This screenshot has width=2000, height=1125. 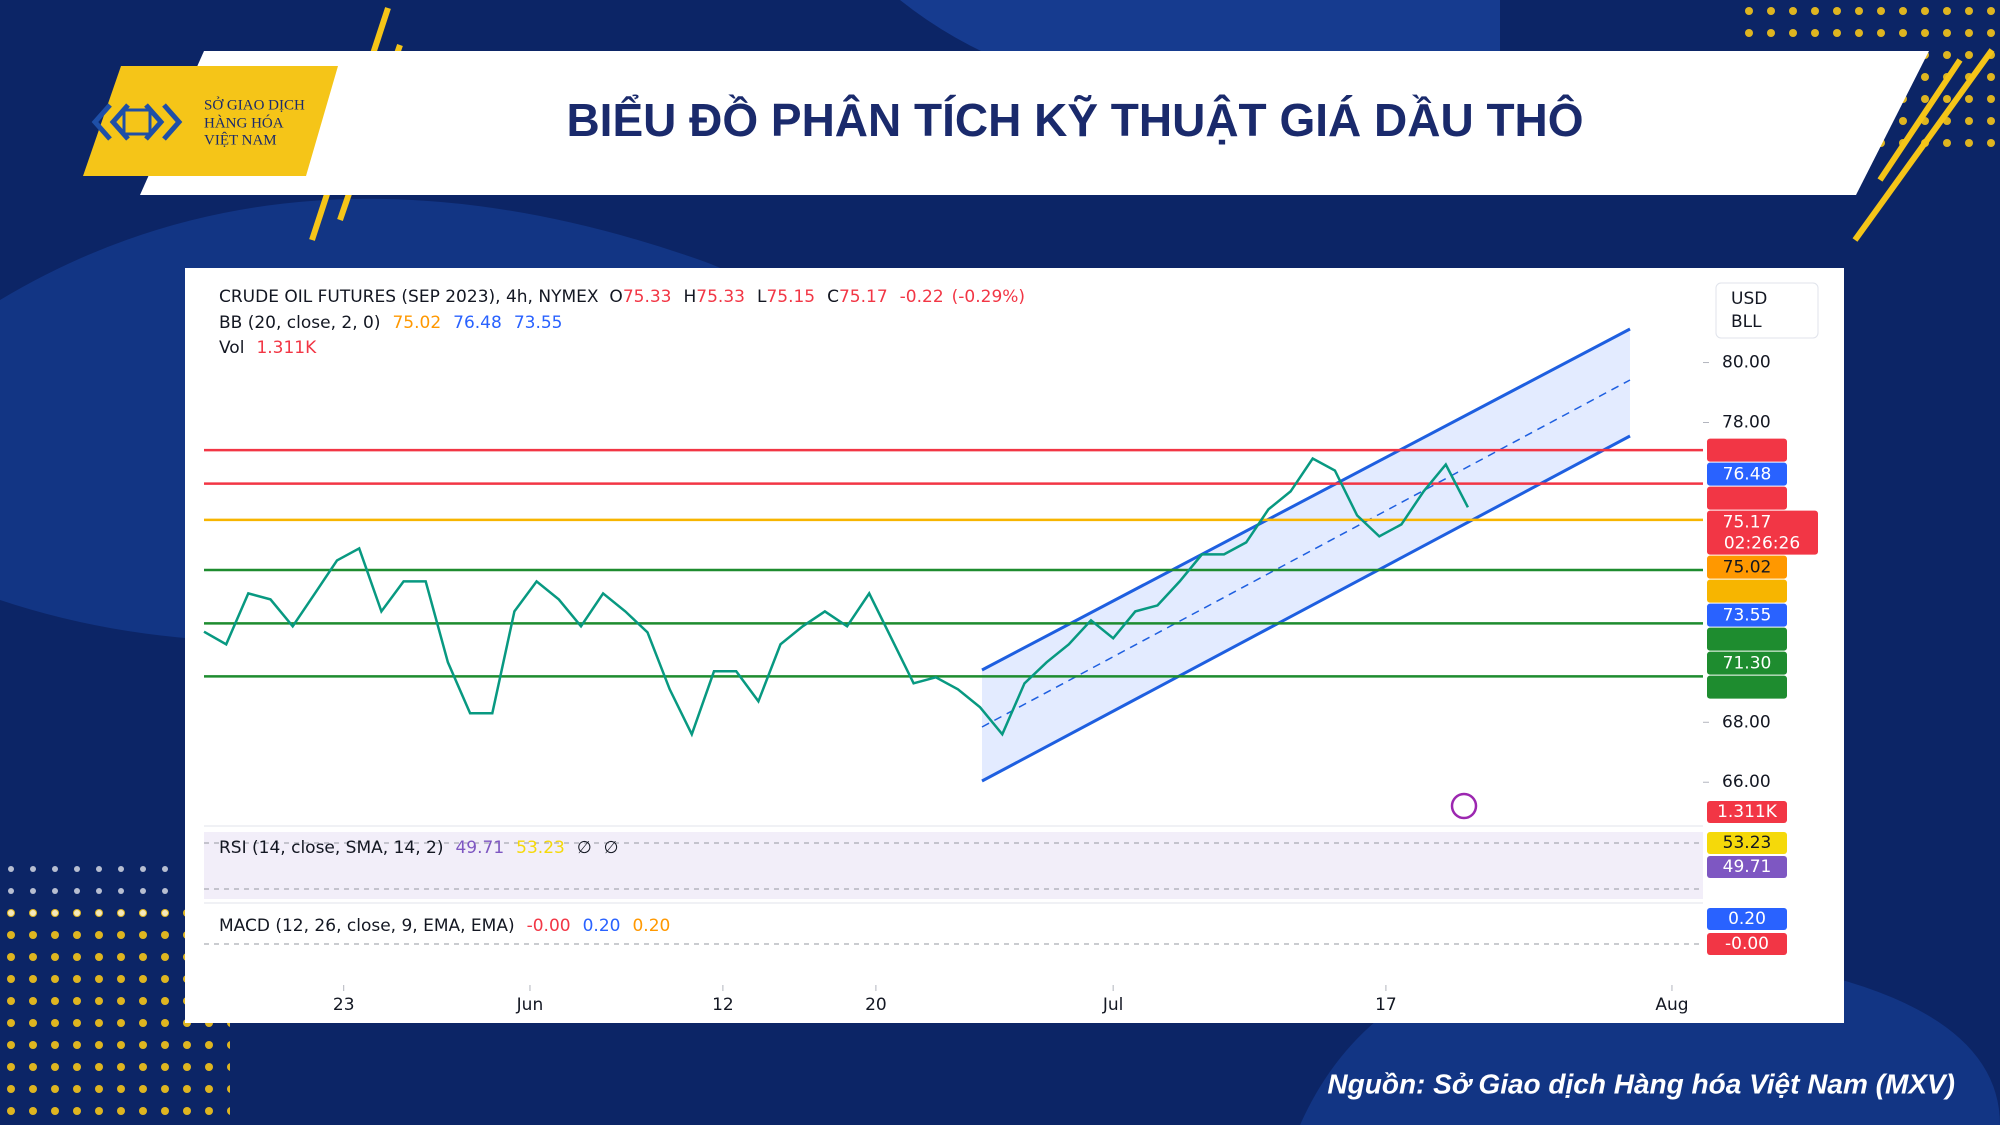 I want to click on legend-value: 75.02, so click(x=416, y=323).